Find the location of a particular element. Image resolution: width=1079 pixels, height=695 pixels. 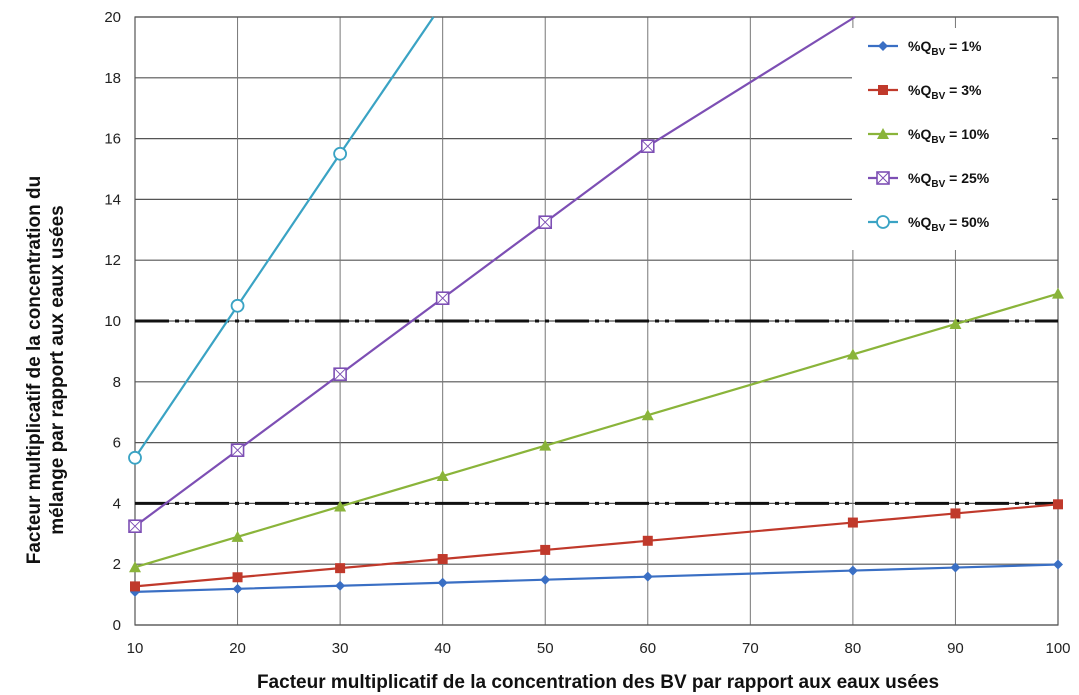

y-tick-label: 2 is located at coordinates (117, 564).